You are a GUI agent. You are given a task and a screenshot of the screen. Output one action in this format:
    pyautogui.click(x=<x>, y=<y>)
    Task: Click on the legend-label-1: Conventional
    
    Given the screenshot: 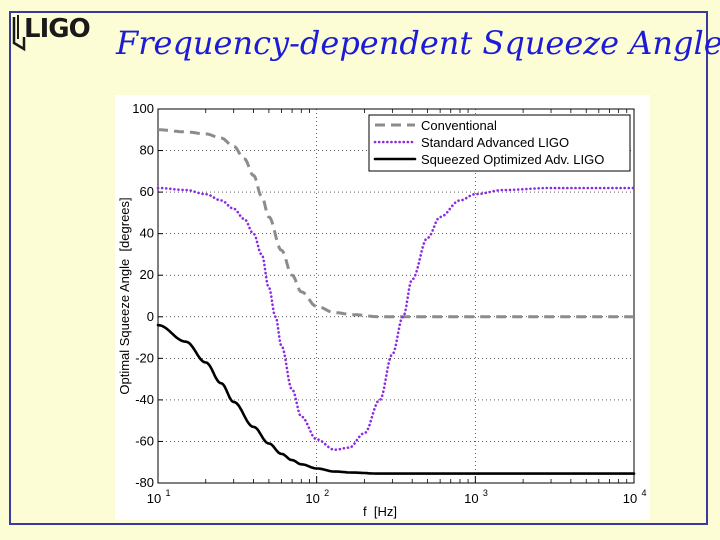 What is the action you would take?
    pyautogui.click(x=459, y=125)
    